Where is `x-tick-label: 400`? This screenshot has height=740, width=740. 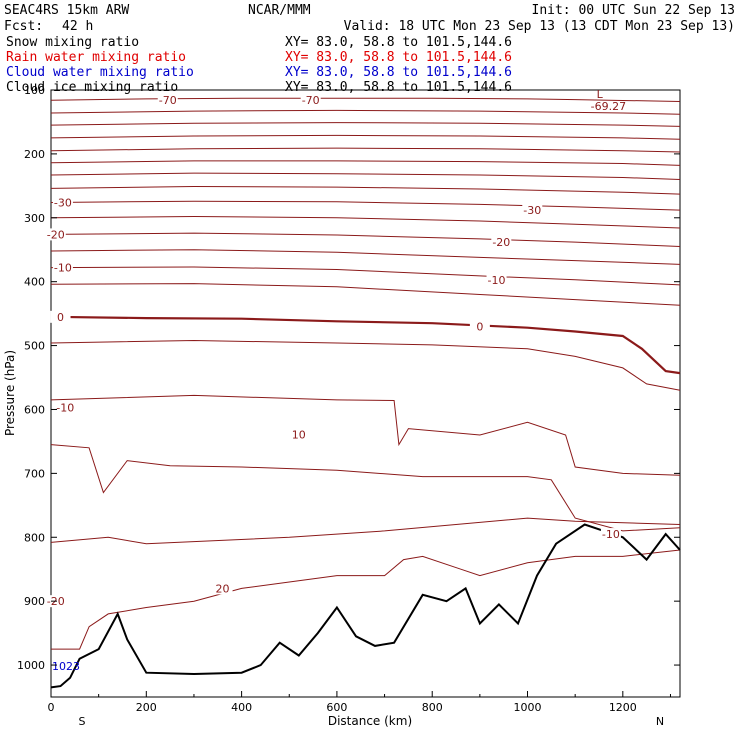
x-tick-label: 400 is located at coordinates (241, 707).